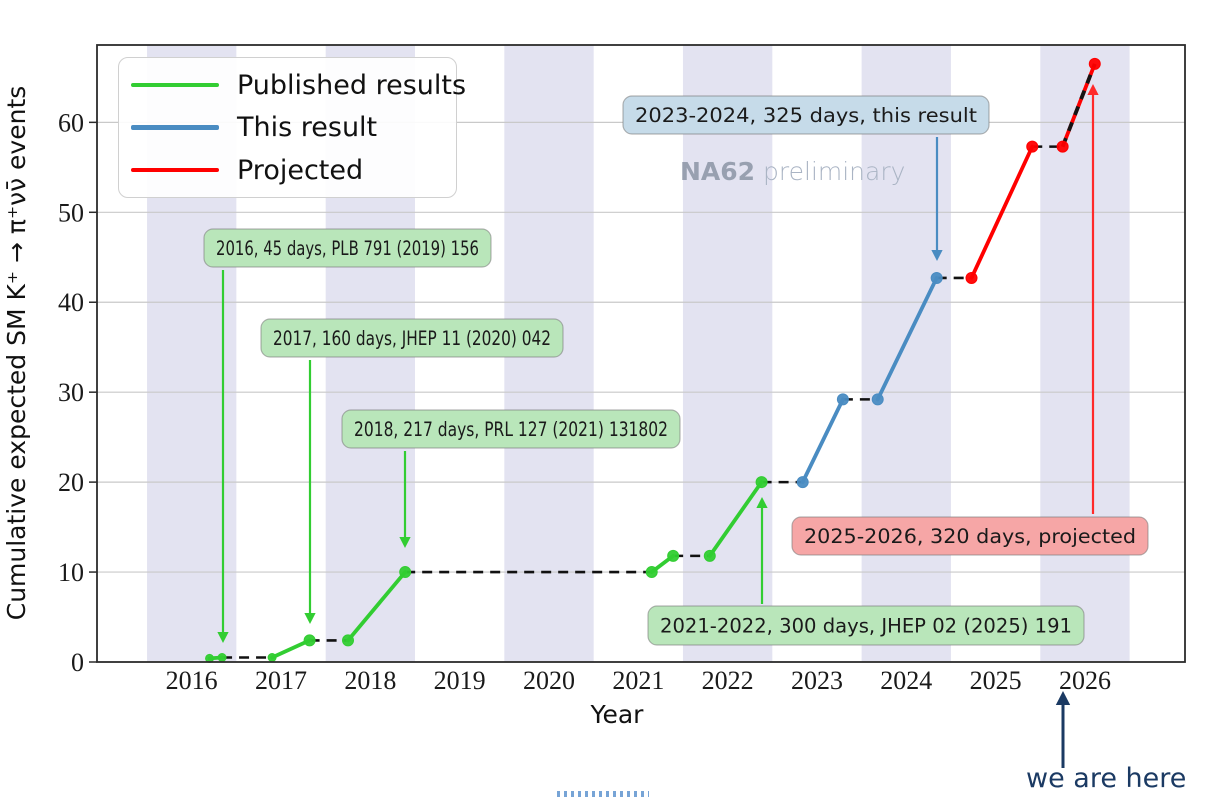 The width and height of the screenshot is (1230, 799). What do you see at coordinates (370, 680) in the screenshot?
I see `svg-text: 2018` at bounding box center [370, 680].